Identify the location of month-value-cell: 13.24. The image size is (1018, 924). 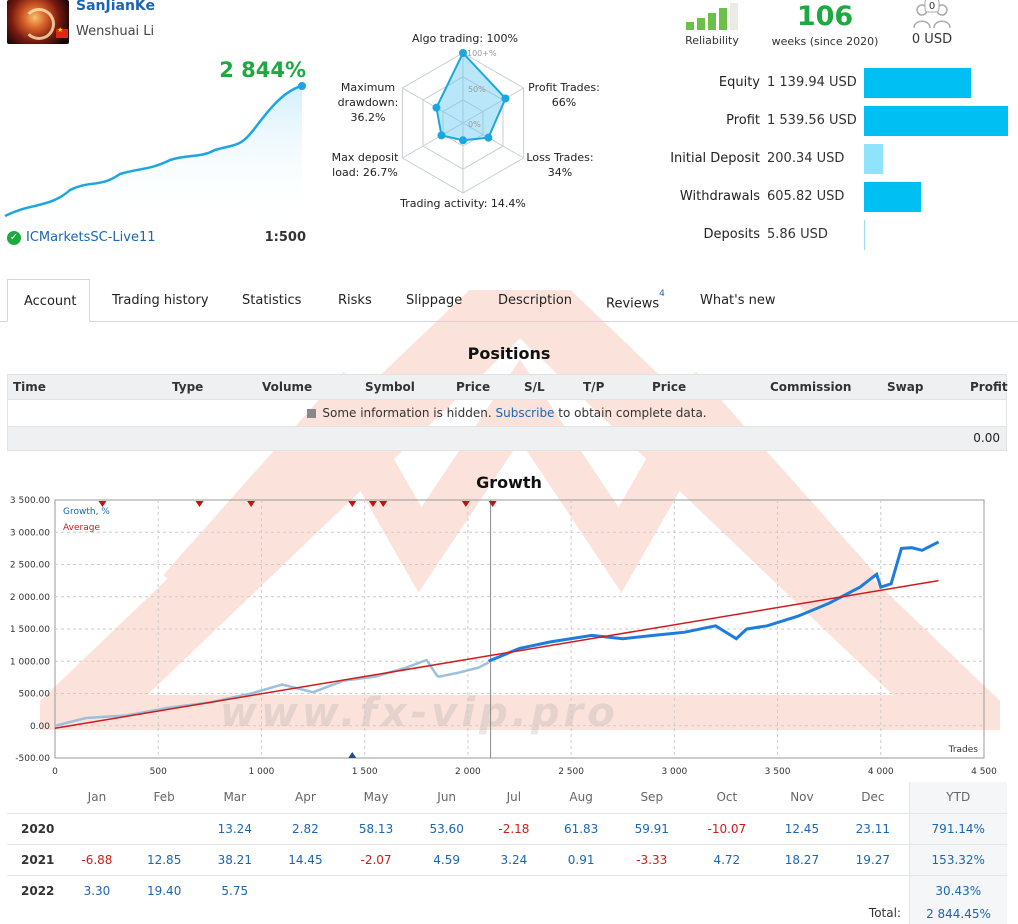
(235, 828).